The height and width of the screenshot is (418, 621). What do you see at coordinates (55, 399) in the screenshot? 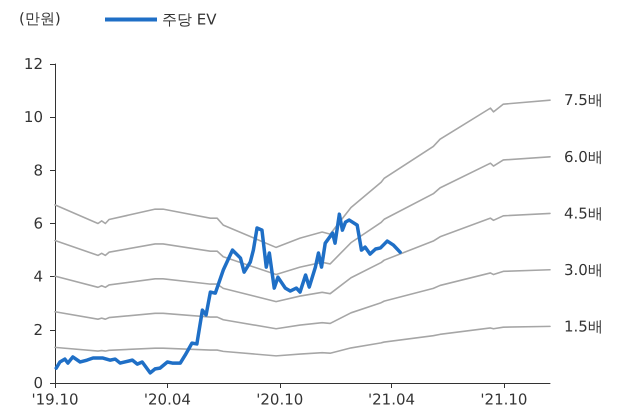
I see `x-tick-label: '19.10` at bounding box center [55, 399].